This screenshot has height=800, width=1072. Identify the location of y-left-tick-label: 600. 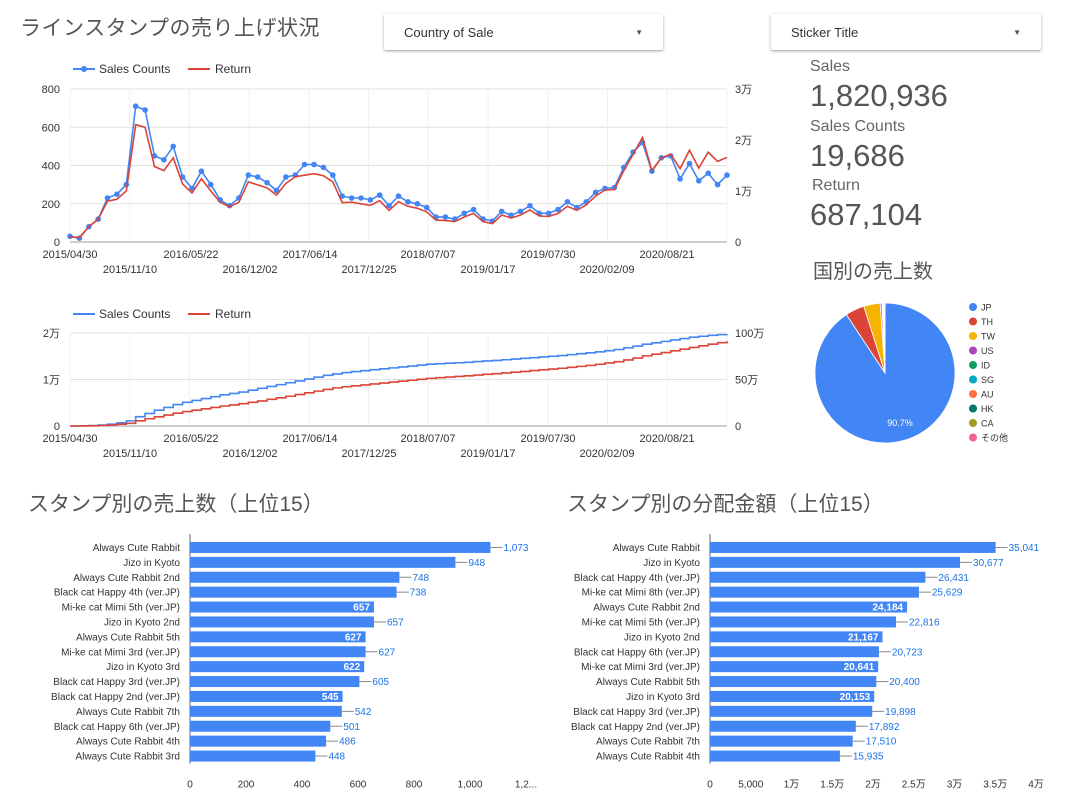
(51, 128).